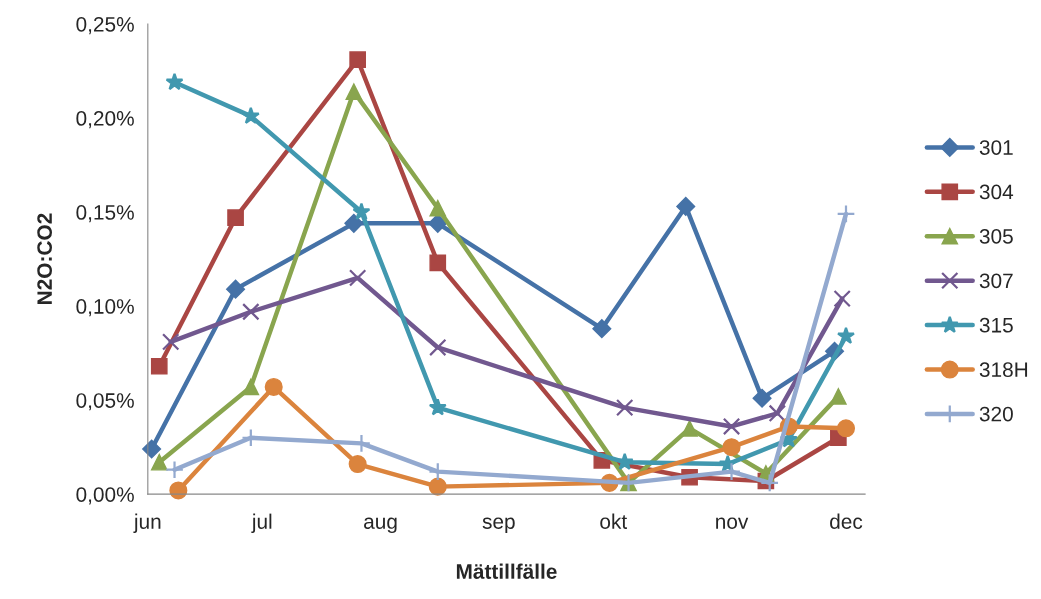  Describe the element at coordinates (732, 523) in the screenshot. I see `x-tick-label: nov` at that location.